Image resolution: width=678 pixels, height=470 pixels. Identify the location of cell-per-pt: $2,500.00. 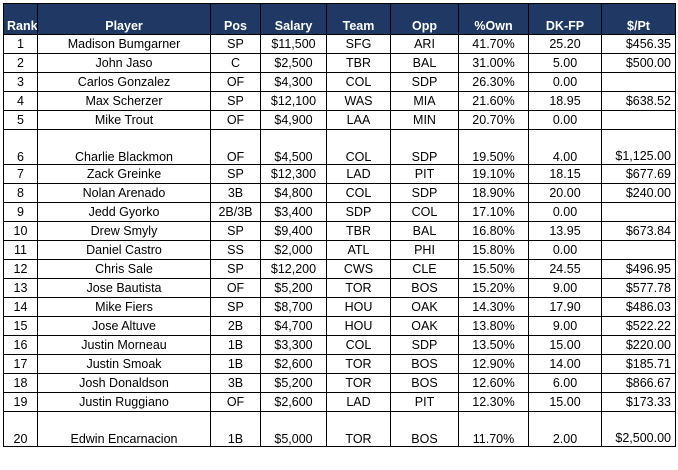
(638, 429).